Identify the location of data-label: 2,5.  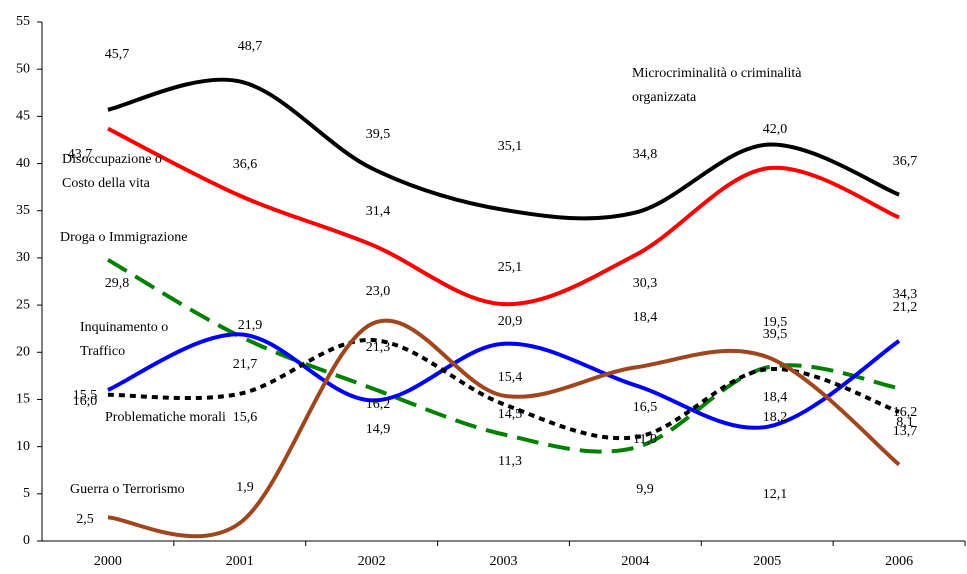
(85, 519).